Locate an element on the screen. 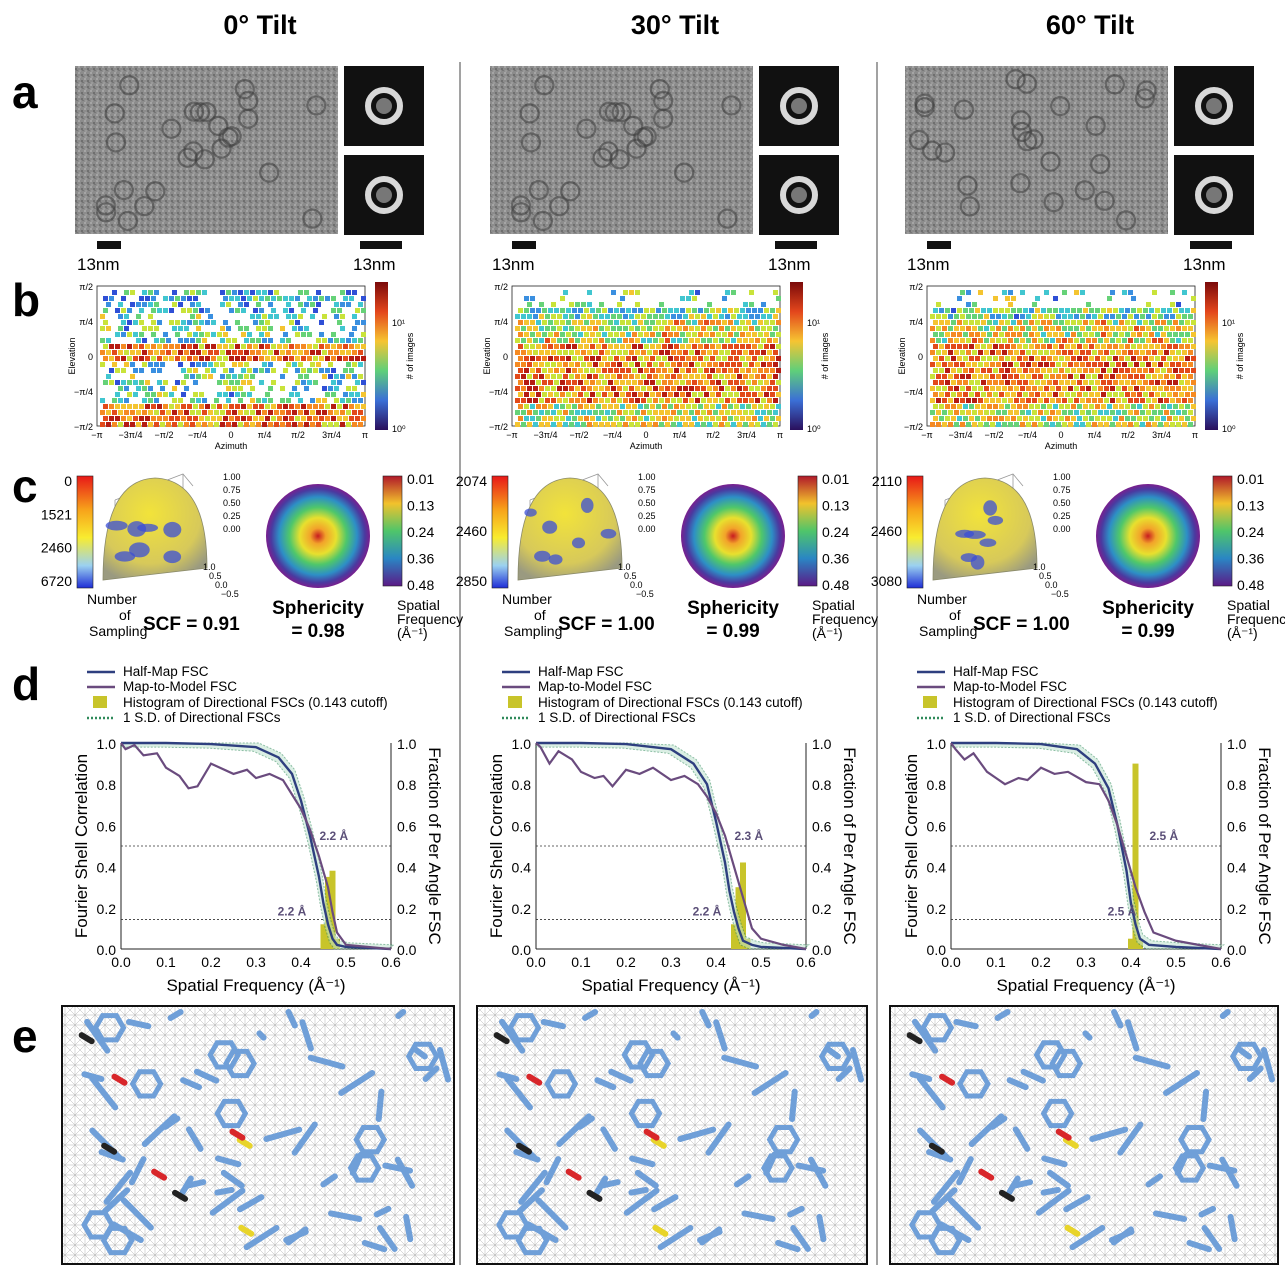 Image resolution: width=1285 pixels, height=1268 pixels. sphericity-label: Sphericity is located at coordinates (733, 608).